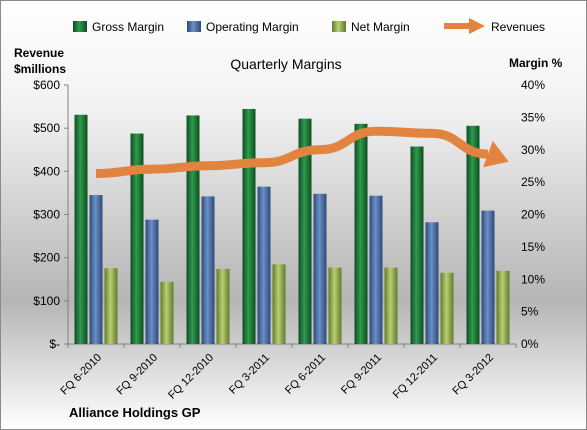  Describe the element at coordinates (305, 374) in the screenshot. I see `x-tick-label: FQ 6-2011` at that location.